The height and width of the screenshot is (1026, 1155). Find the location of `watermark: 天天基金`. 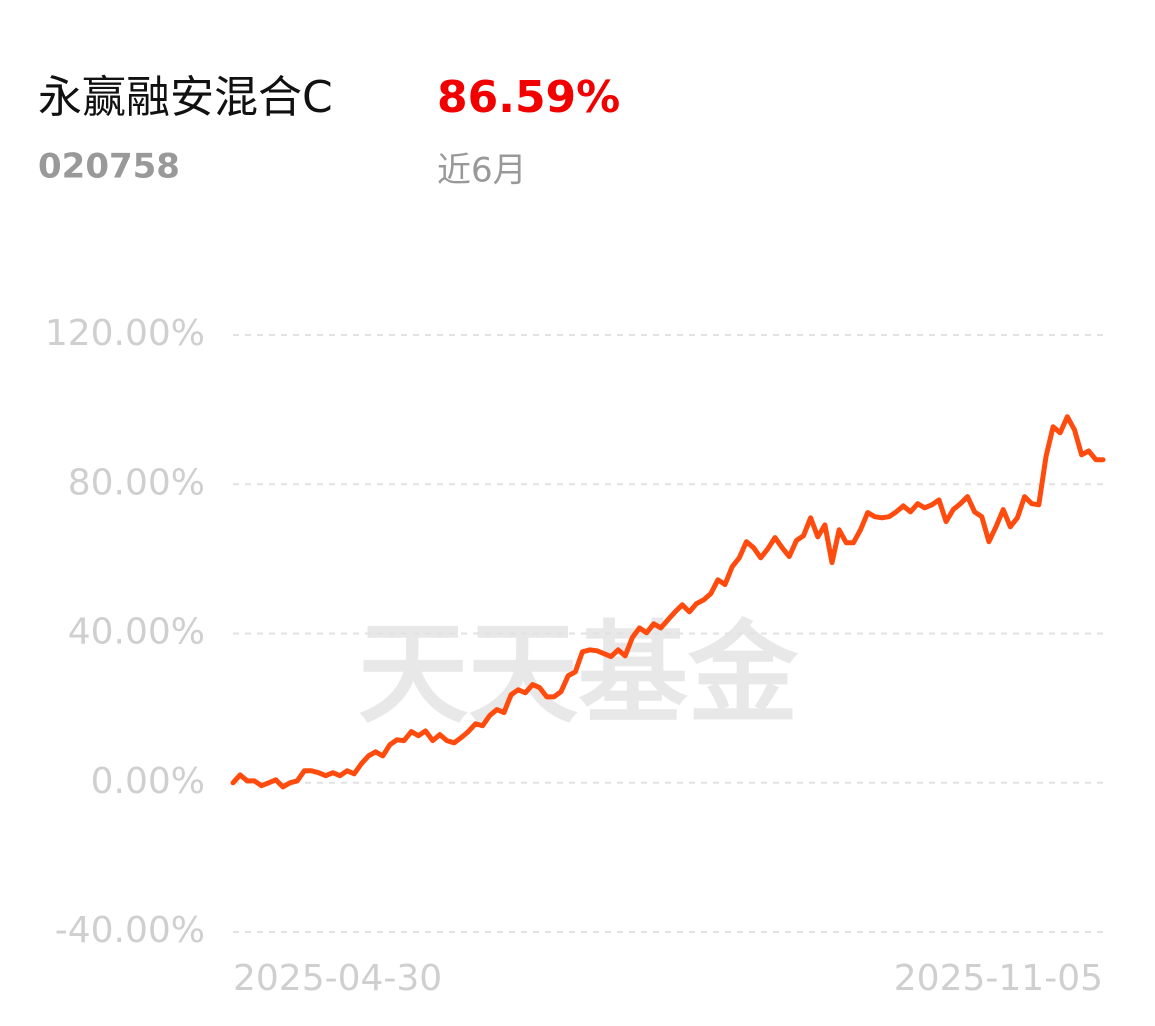

watermark: 天天基金 is located at coordinates (578, 673).